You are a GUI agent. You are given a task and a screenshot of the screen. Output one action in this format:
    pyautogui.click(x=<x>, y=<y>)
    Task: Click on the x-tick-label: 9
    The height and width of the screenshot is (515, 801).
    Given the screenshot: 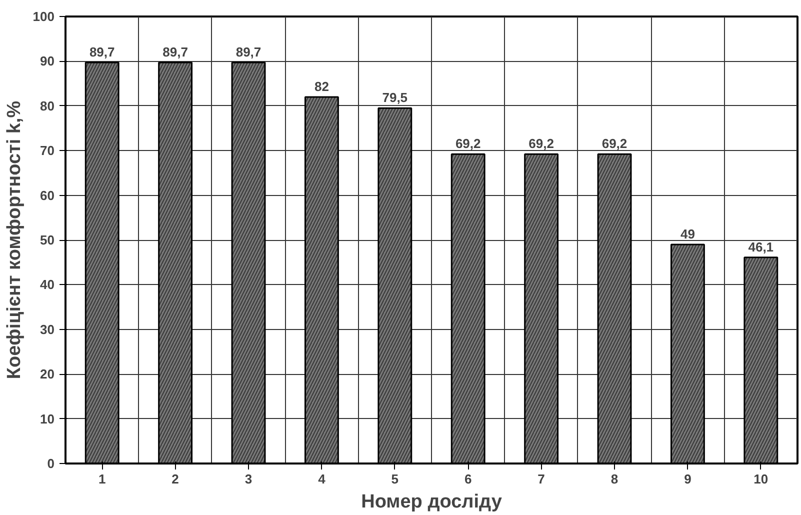 What is the action you would take?
    pyautogui.click(x=688, y=479)
    